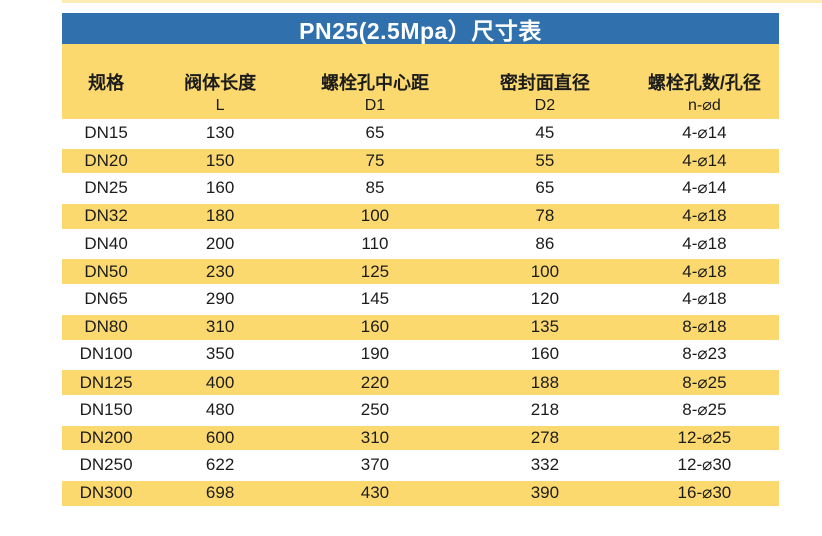  Describe the element at coordinates (220, 354) in the screenshot. I see `body-length-cell: 350` at that location.